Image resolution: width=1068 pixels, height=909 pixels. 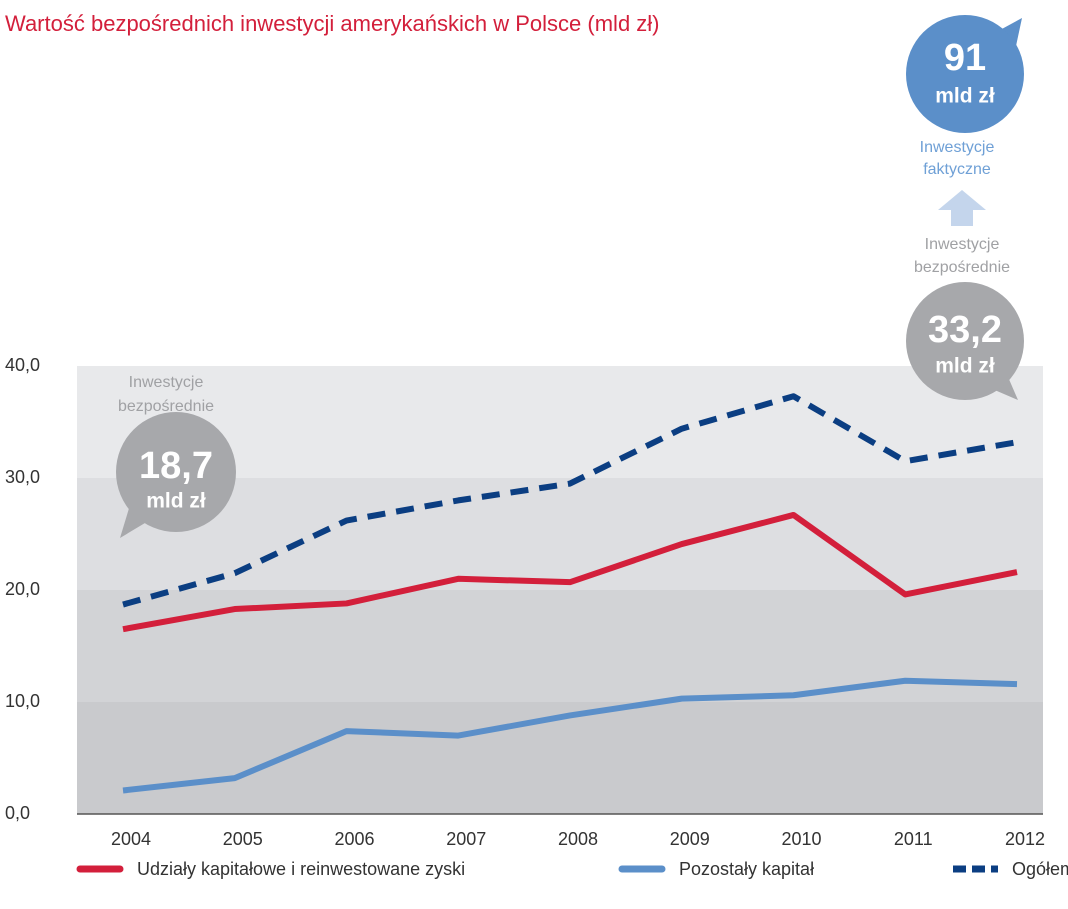 I want to click on y-tick-label: 10,0, so click(x=22, y=701).